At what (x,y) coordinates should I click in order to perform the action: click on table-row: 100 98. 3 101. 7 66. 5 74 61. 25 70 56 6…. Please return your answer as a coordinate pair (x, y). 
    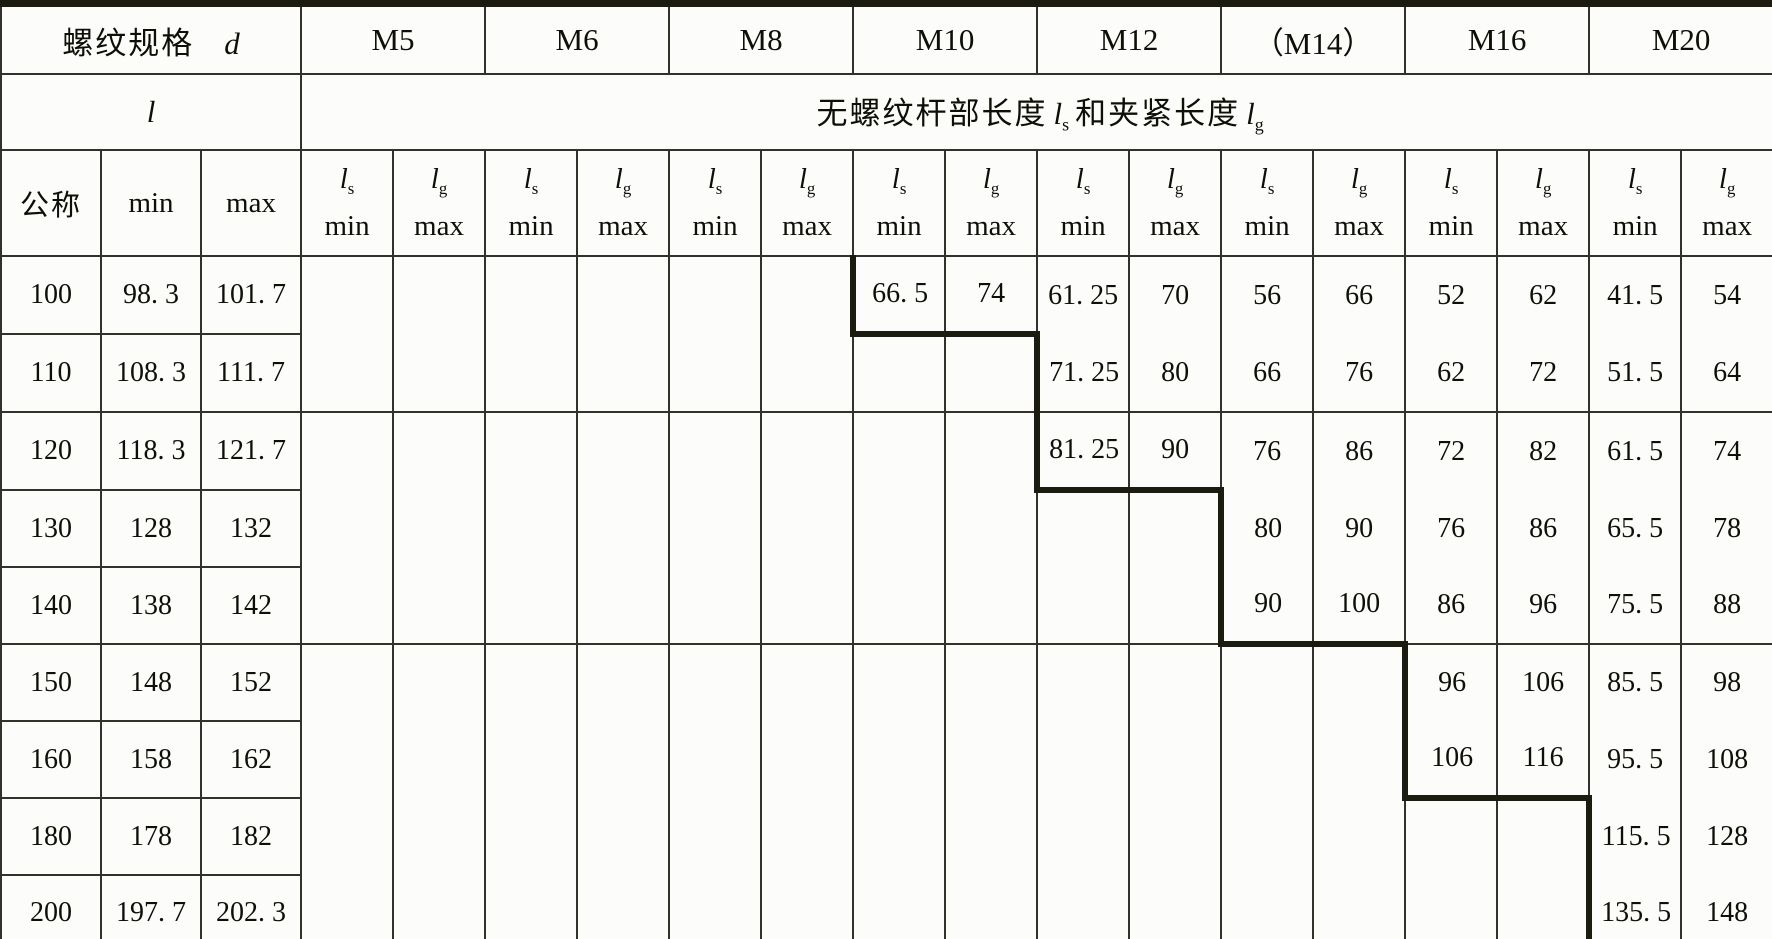
    Looking at the image, I should click on (886, 296).